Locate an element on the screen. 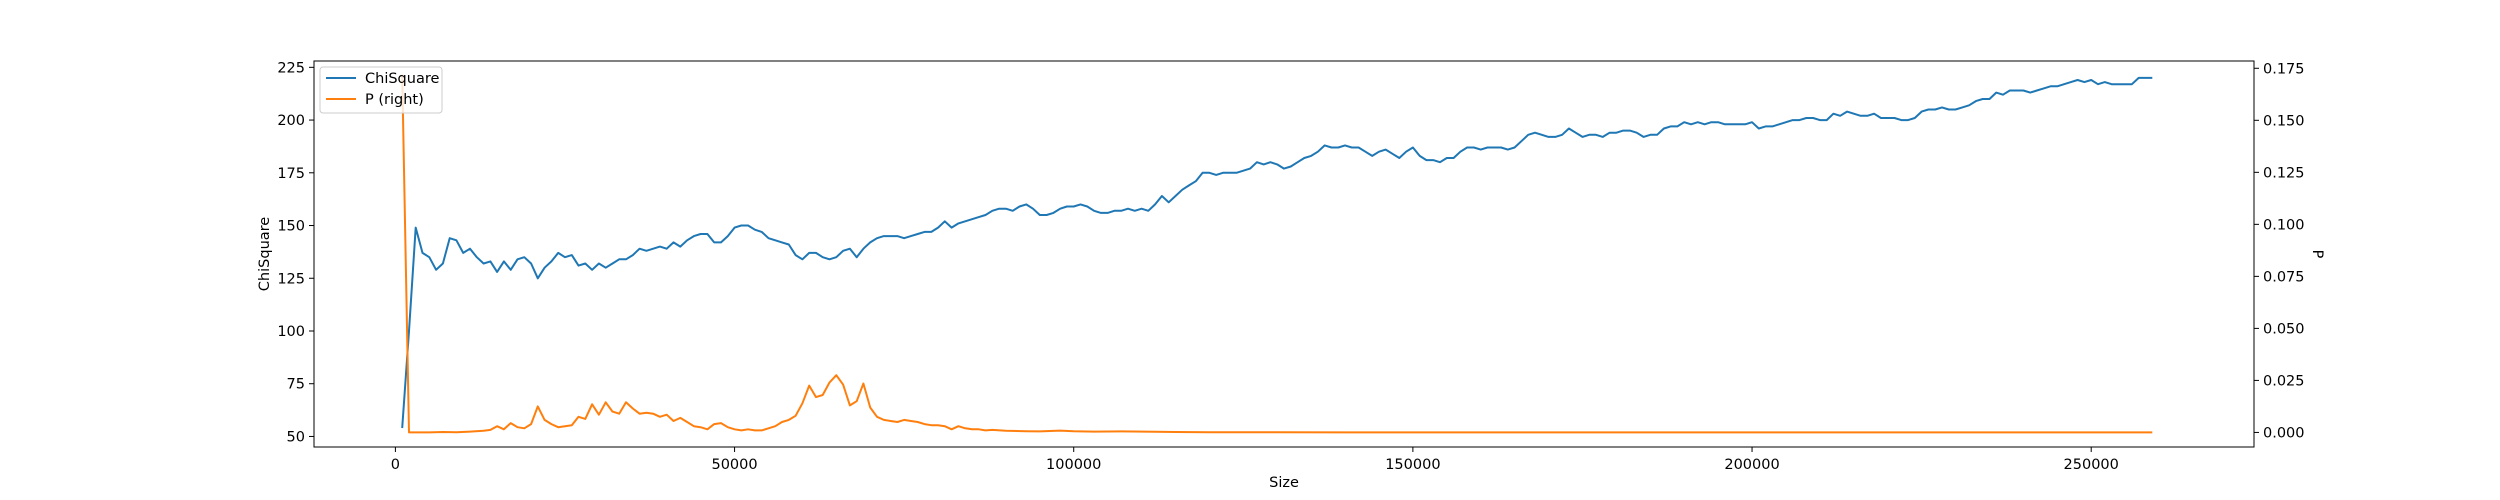 This screenshot has width=2500, height=500. y-right-tick-label: 0.050 is located at coordinates (2284, 329).